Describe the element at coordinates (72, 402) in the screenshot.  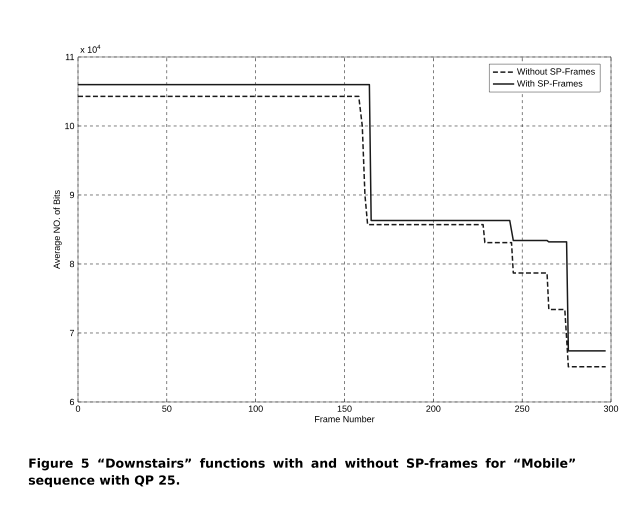
I see `y-tick-label: 6` at that location.